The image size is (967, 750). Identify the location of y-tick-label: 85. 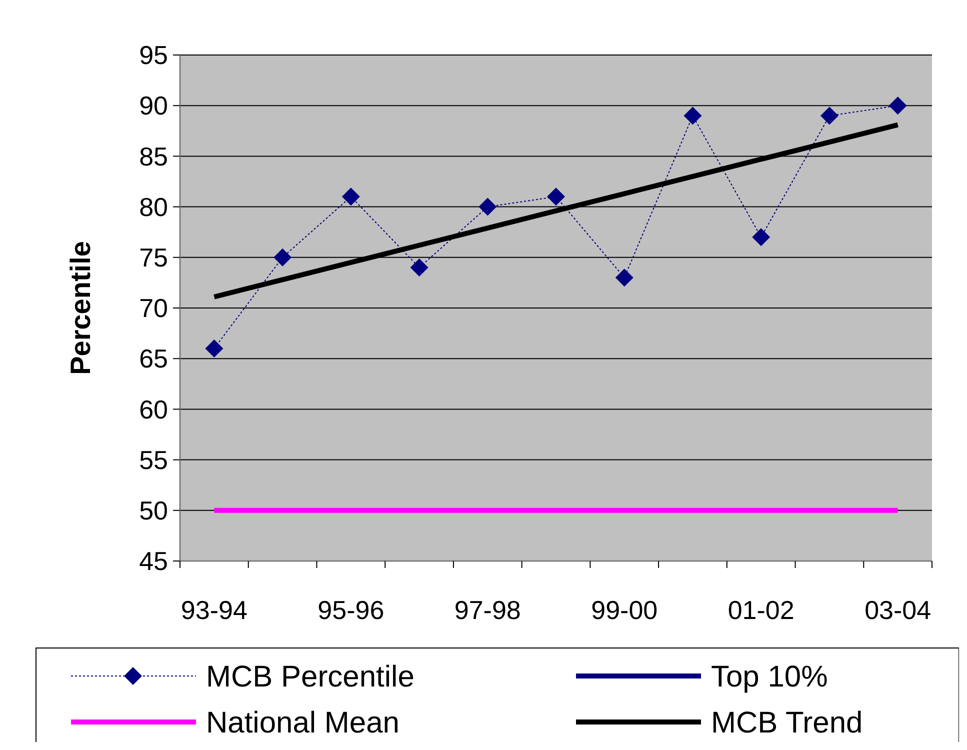
(153, 156).